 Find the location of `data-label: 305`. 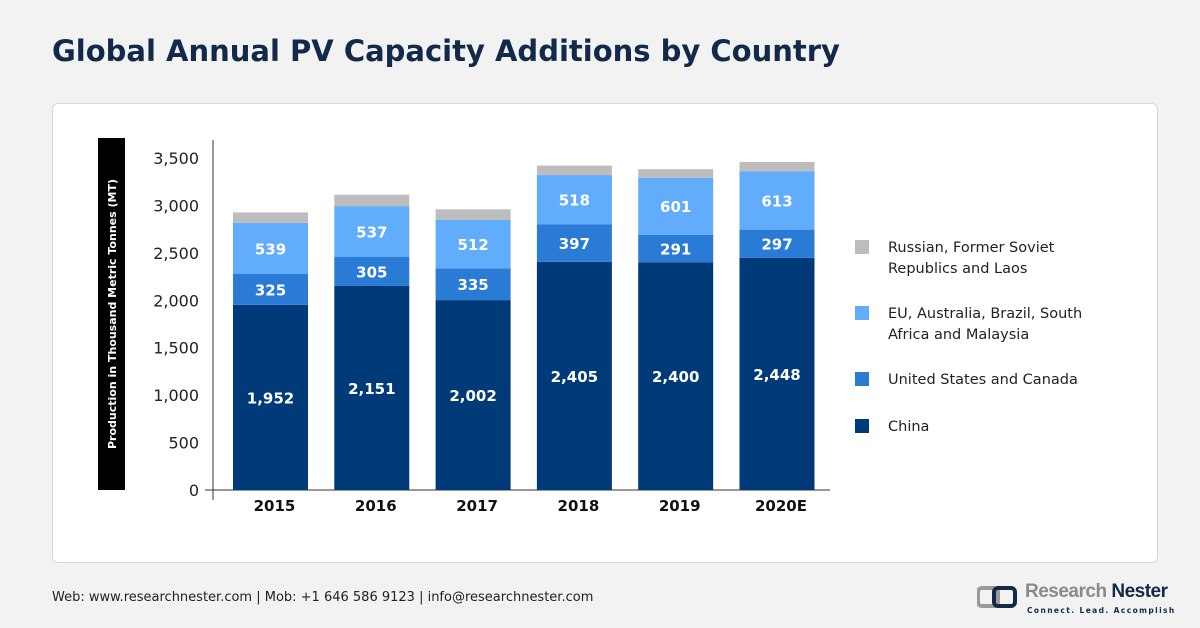

data-label: 305 is located at coordinates (371, 272).